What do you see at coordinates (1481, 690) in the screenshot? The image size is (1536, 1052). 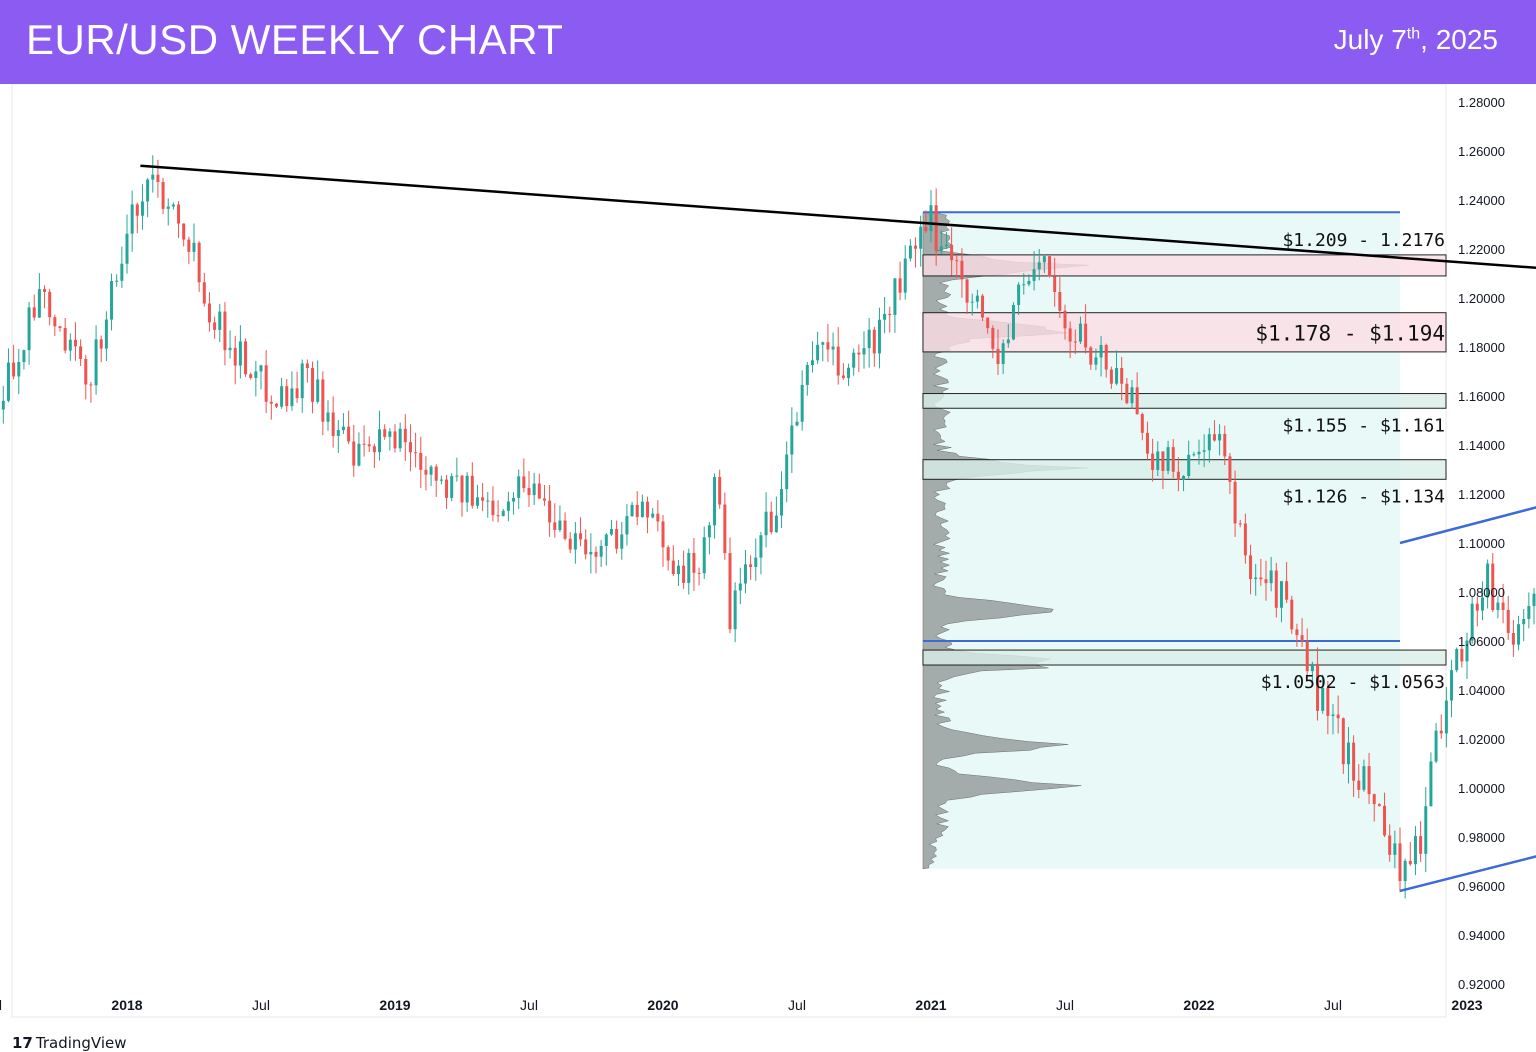 I see `y-tick-label: 1.04000` at bounding box center [1481, 690].